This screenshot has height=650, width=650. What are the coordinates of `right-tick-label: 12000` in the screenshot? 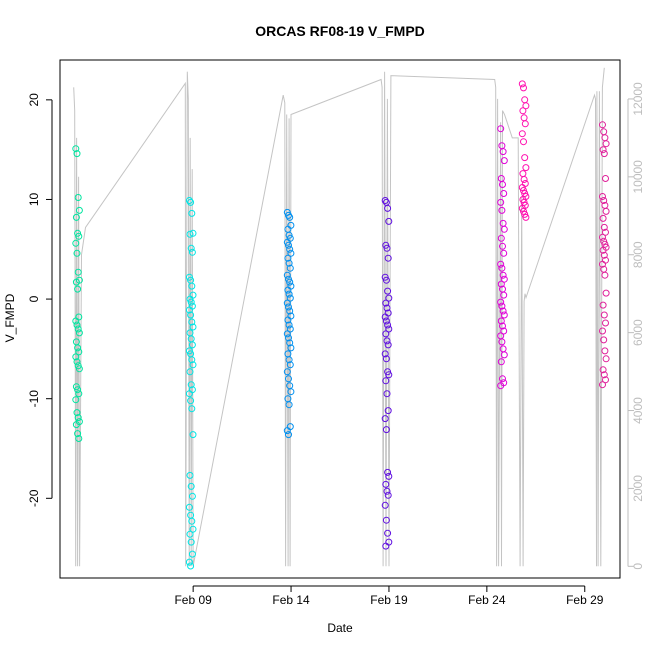 It's located at (638, 99).